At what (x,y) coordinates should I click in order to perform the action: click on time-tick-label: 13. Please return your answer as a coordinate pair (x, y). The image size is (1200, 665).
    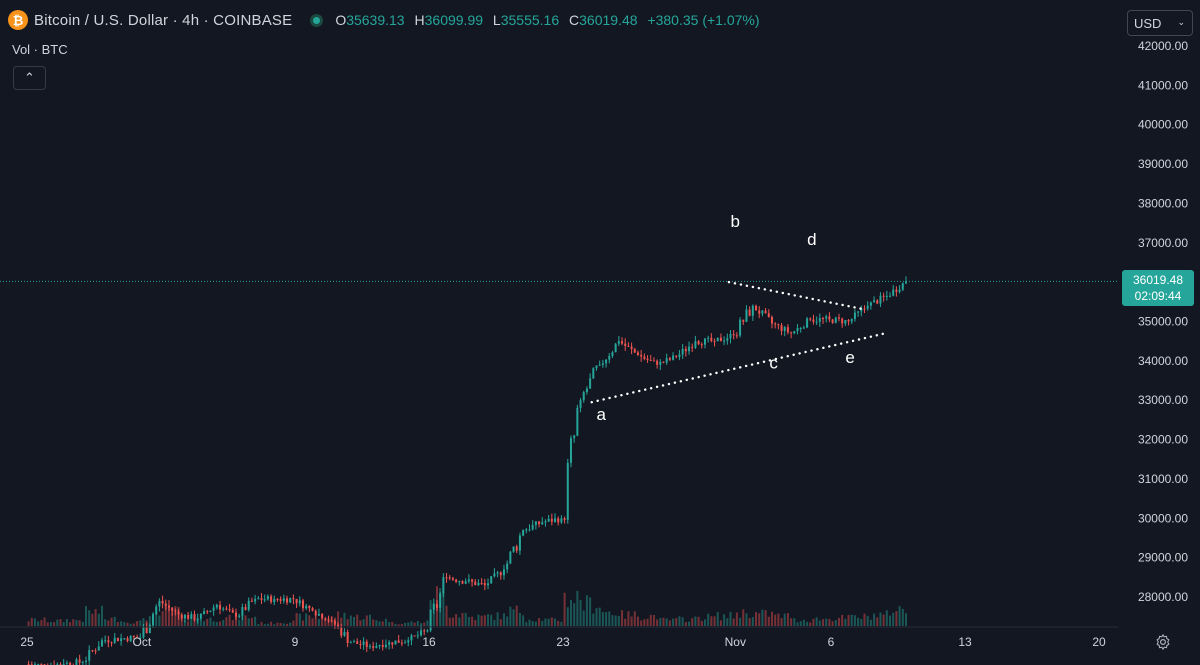
    Looking at the image, I should click on (965, 642).